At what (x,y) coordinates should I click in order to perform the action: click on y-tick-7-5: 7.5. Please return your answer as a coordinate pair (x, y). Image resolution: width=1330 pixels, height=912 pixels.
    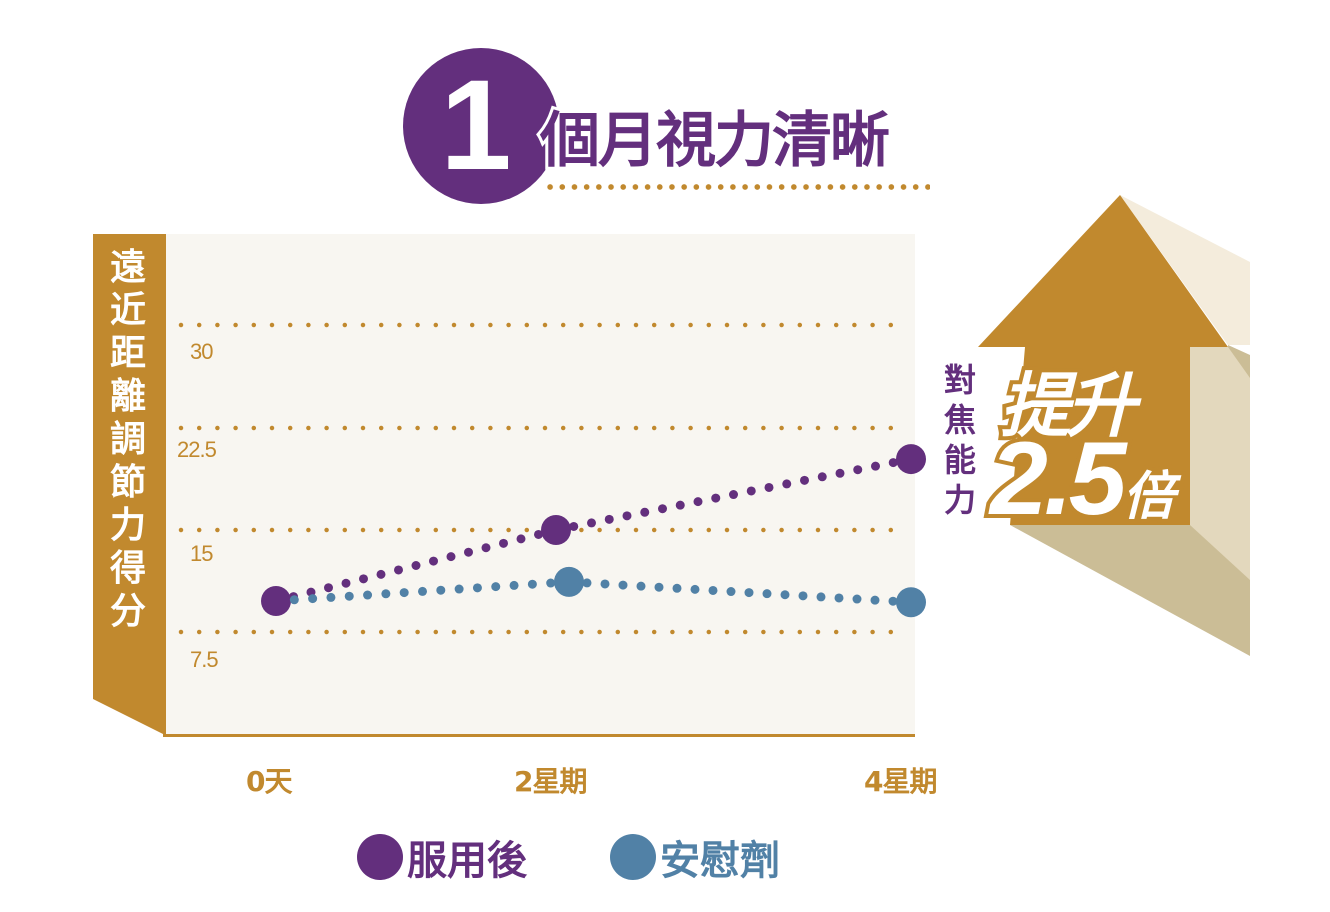
    Looking at the image, I should click on (204, 659).